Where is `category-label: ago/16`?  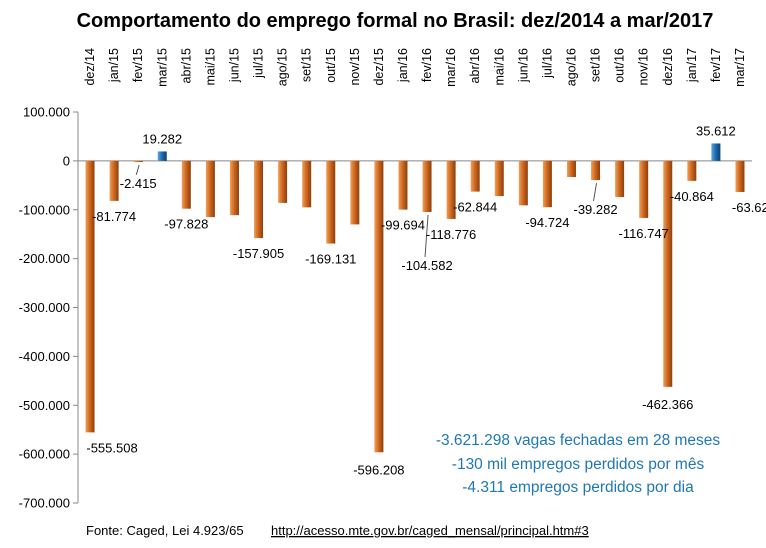
category-label: ago/16 is located at coordinates (571, 67).